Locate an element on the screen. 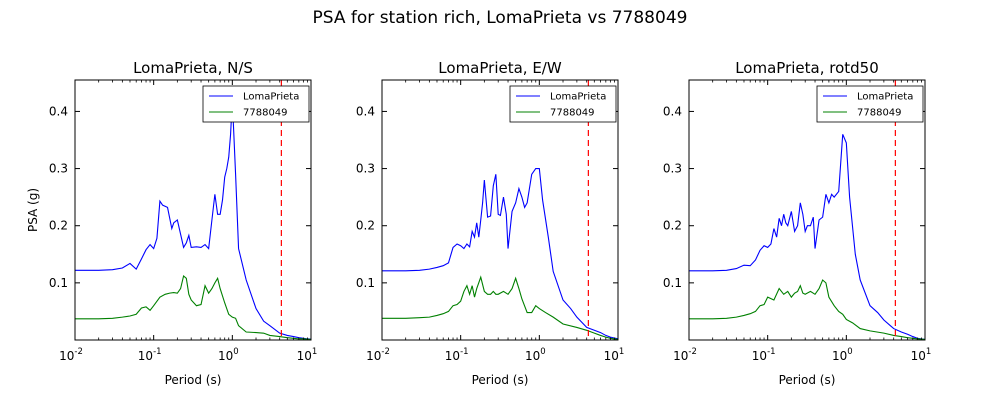  panel-title: LomaPrieta, E/W is located at coordinates (500, 68).